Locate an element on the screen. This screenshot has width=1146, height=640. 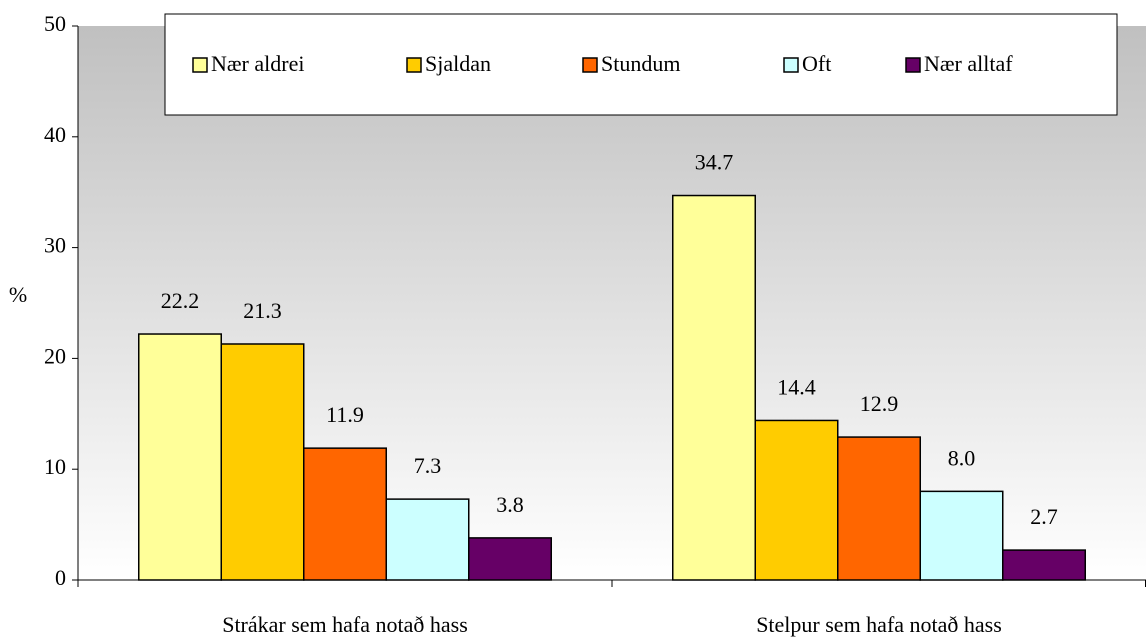
legend-box is located at coordinates (641, 64).